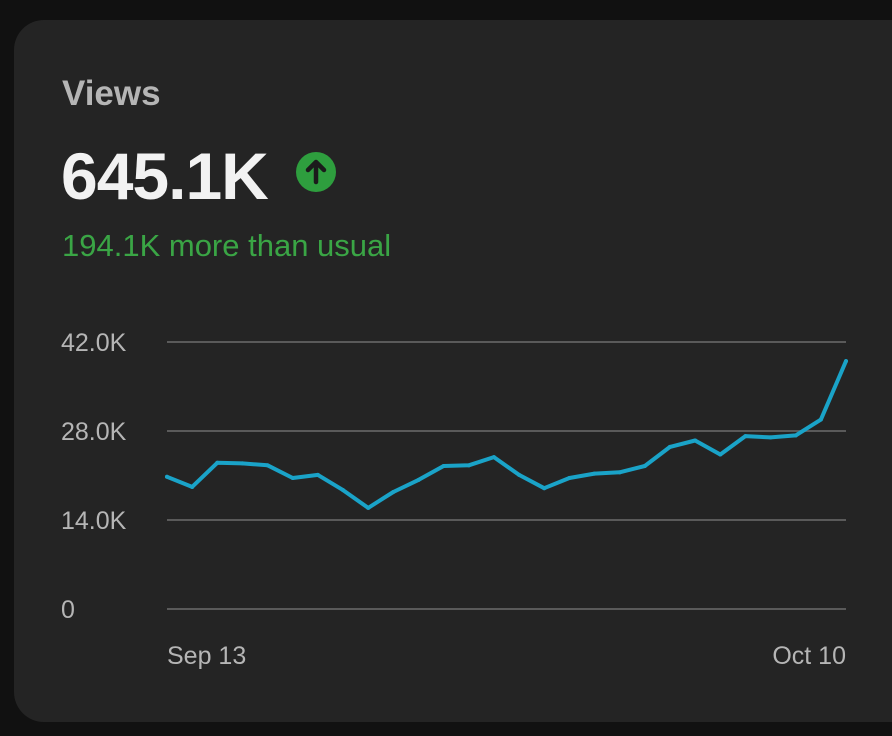 The image size is (892, 736). Describe the element at coordinates (111, 93) in the screenshot. I see `card-title: Views` at that location.